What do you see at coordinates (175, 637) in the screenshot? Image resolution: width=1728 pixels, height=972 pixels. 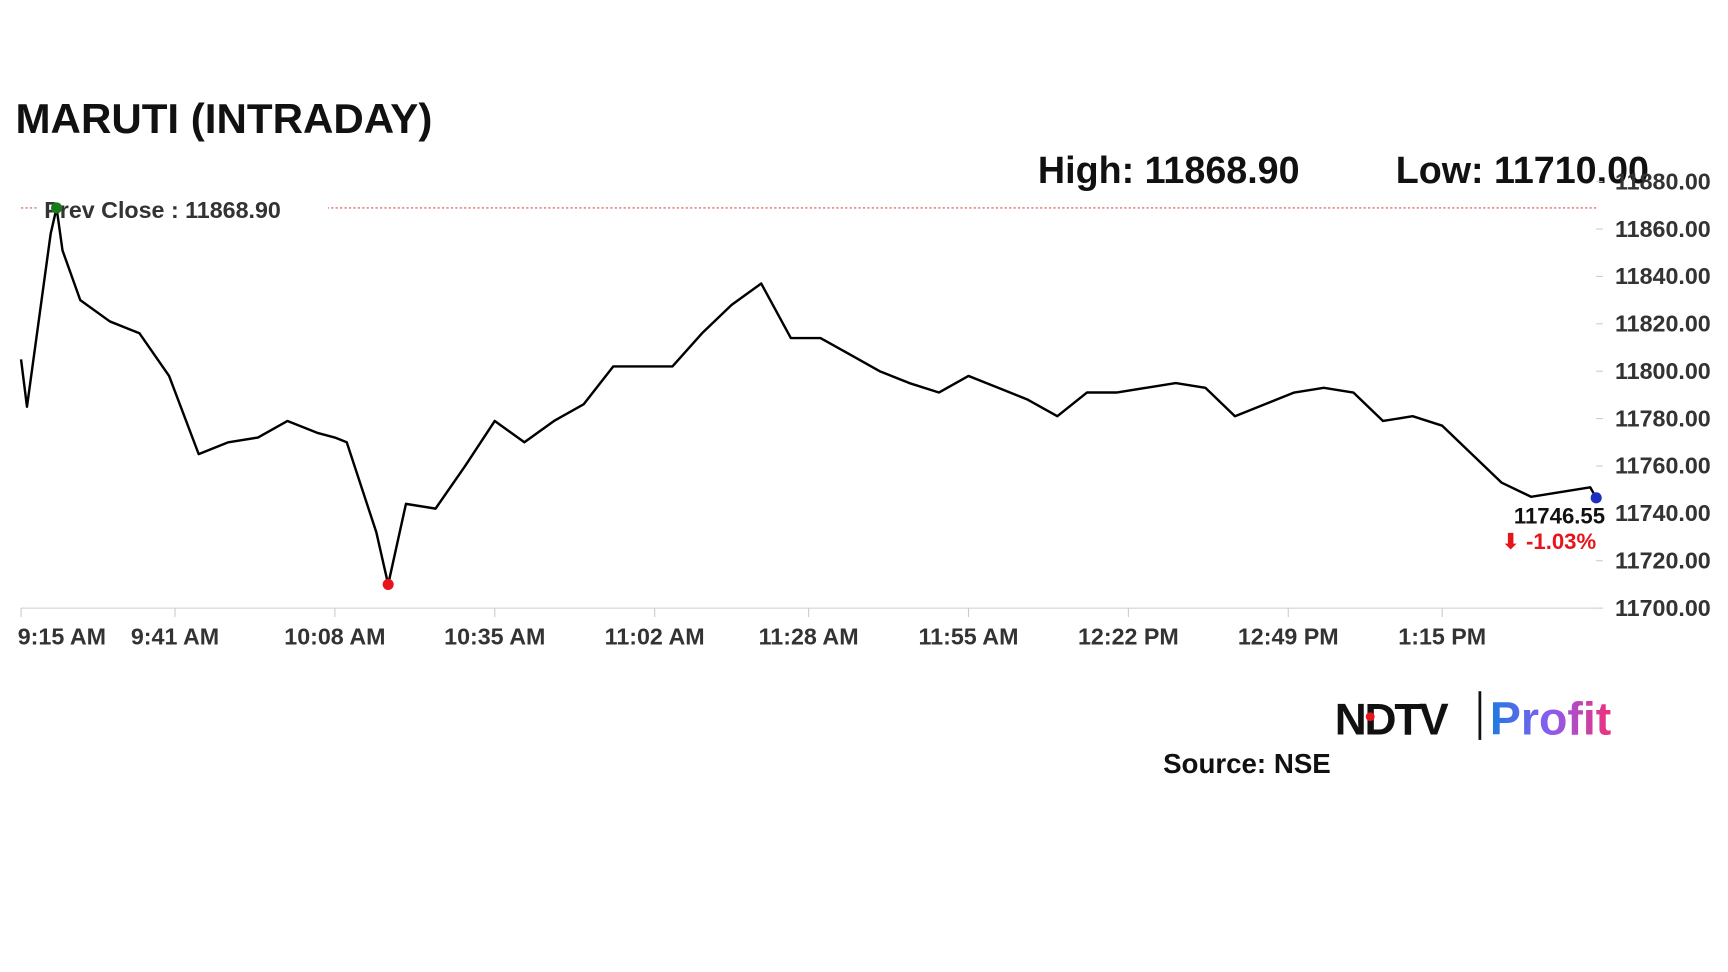 I see `x-tick-label: 9:41 AM` at bounding box center [175, 637].